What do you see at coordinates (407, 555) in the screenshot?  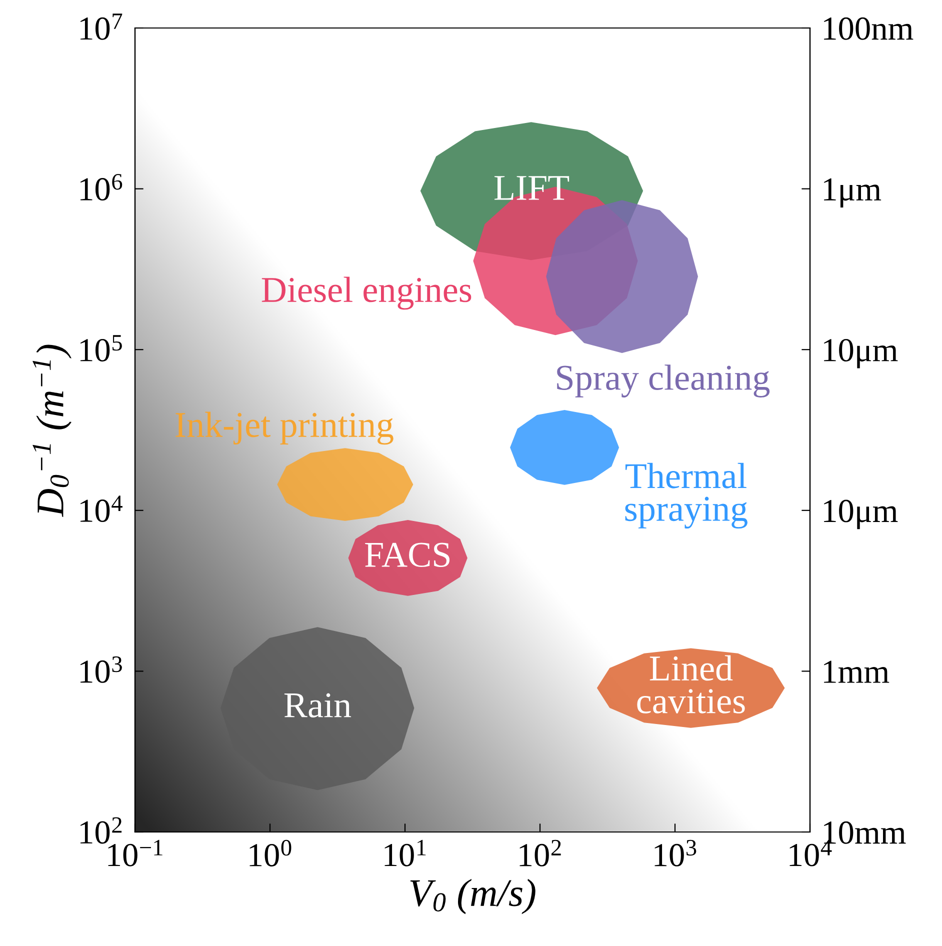 I see `series-label: FACS` at bounding box center [407, 555].